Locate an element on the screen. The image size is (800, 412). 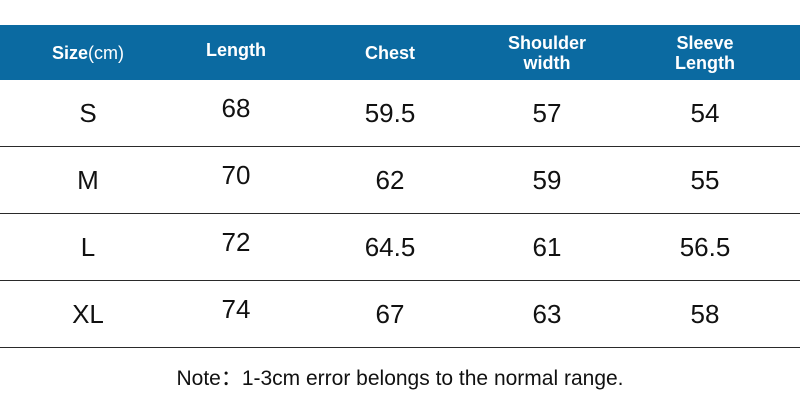
cell-chest: 67 is located at coordinates (390, 313).